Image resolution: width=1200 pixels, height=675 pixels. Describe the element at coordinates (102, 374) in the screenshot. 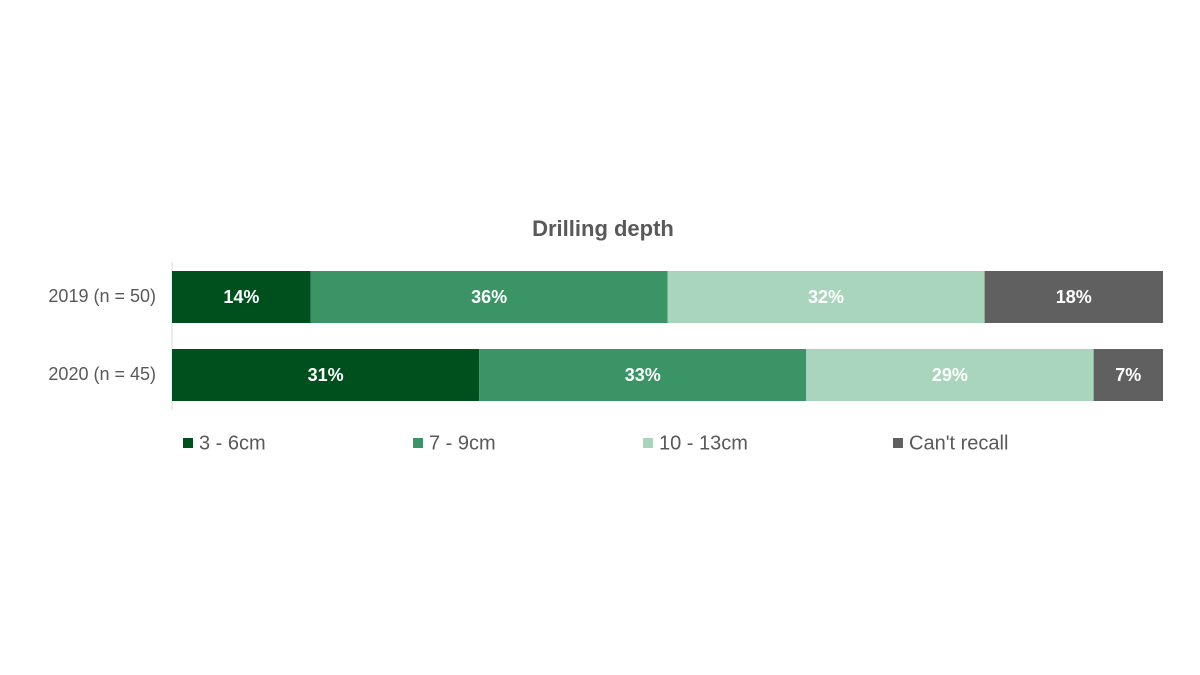

I see `y-tick-label: 2020 (n = 45)` at that location.